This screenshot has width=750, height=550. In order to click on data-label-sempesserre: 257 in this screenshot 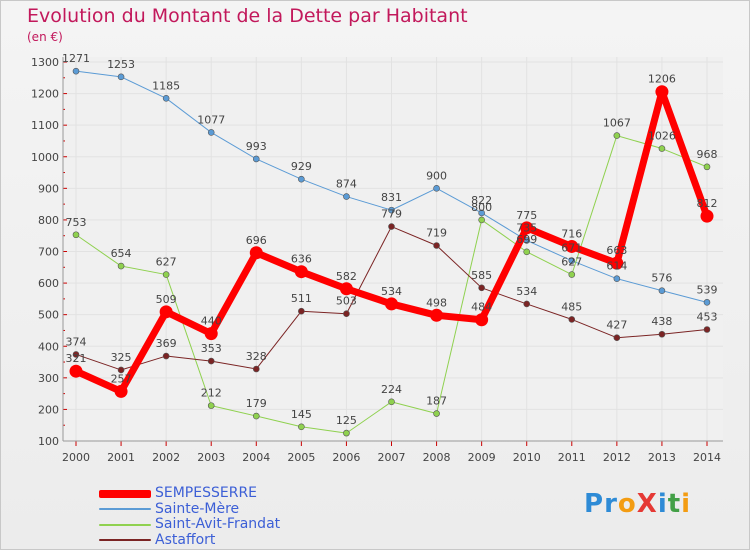, I will do `click(121, 378)`.